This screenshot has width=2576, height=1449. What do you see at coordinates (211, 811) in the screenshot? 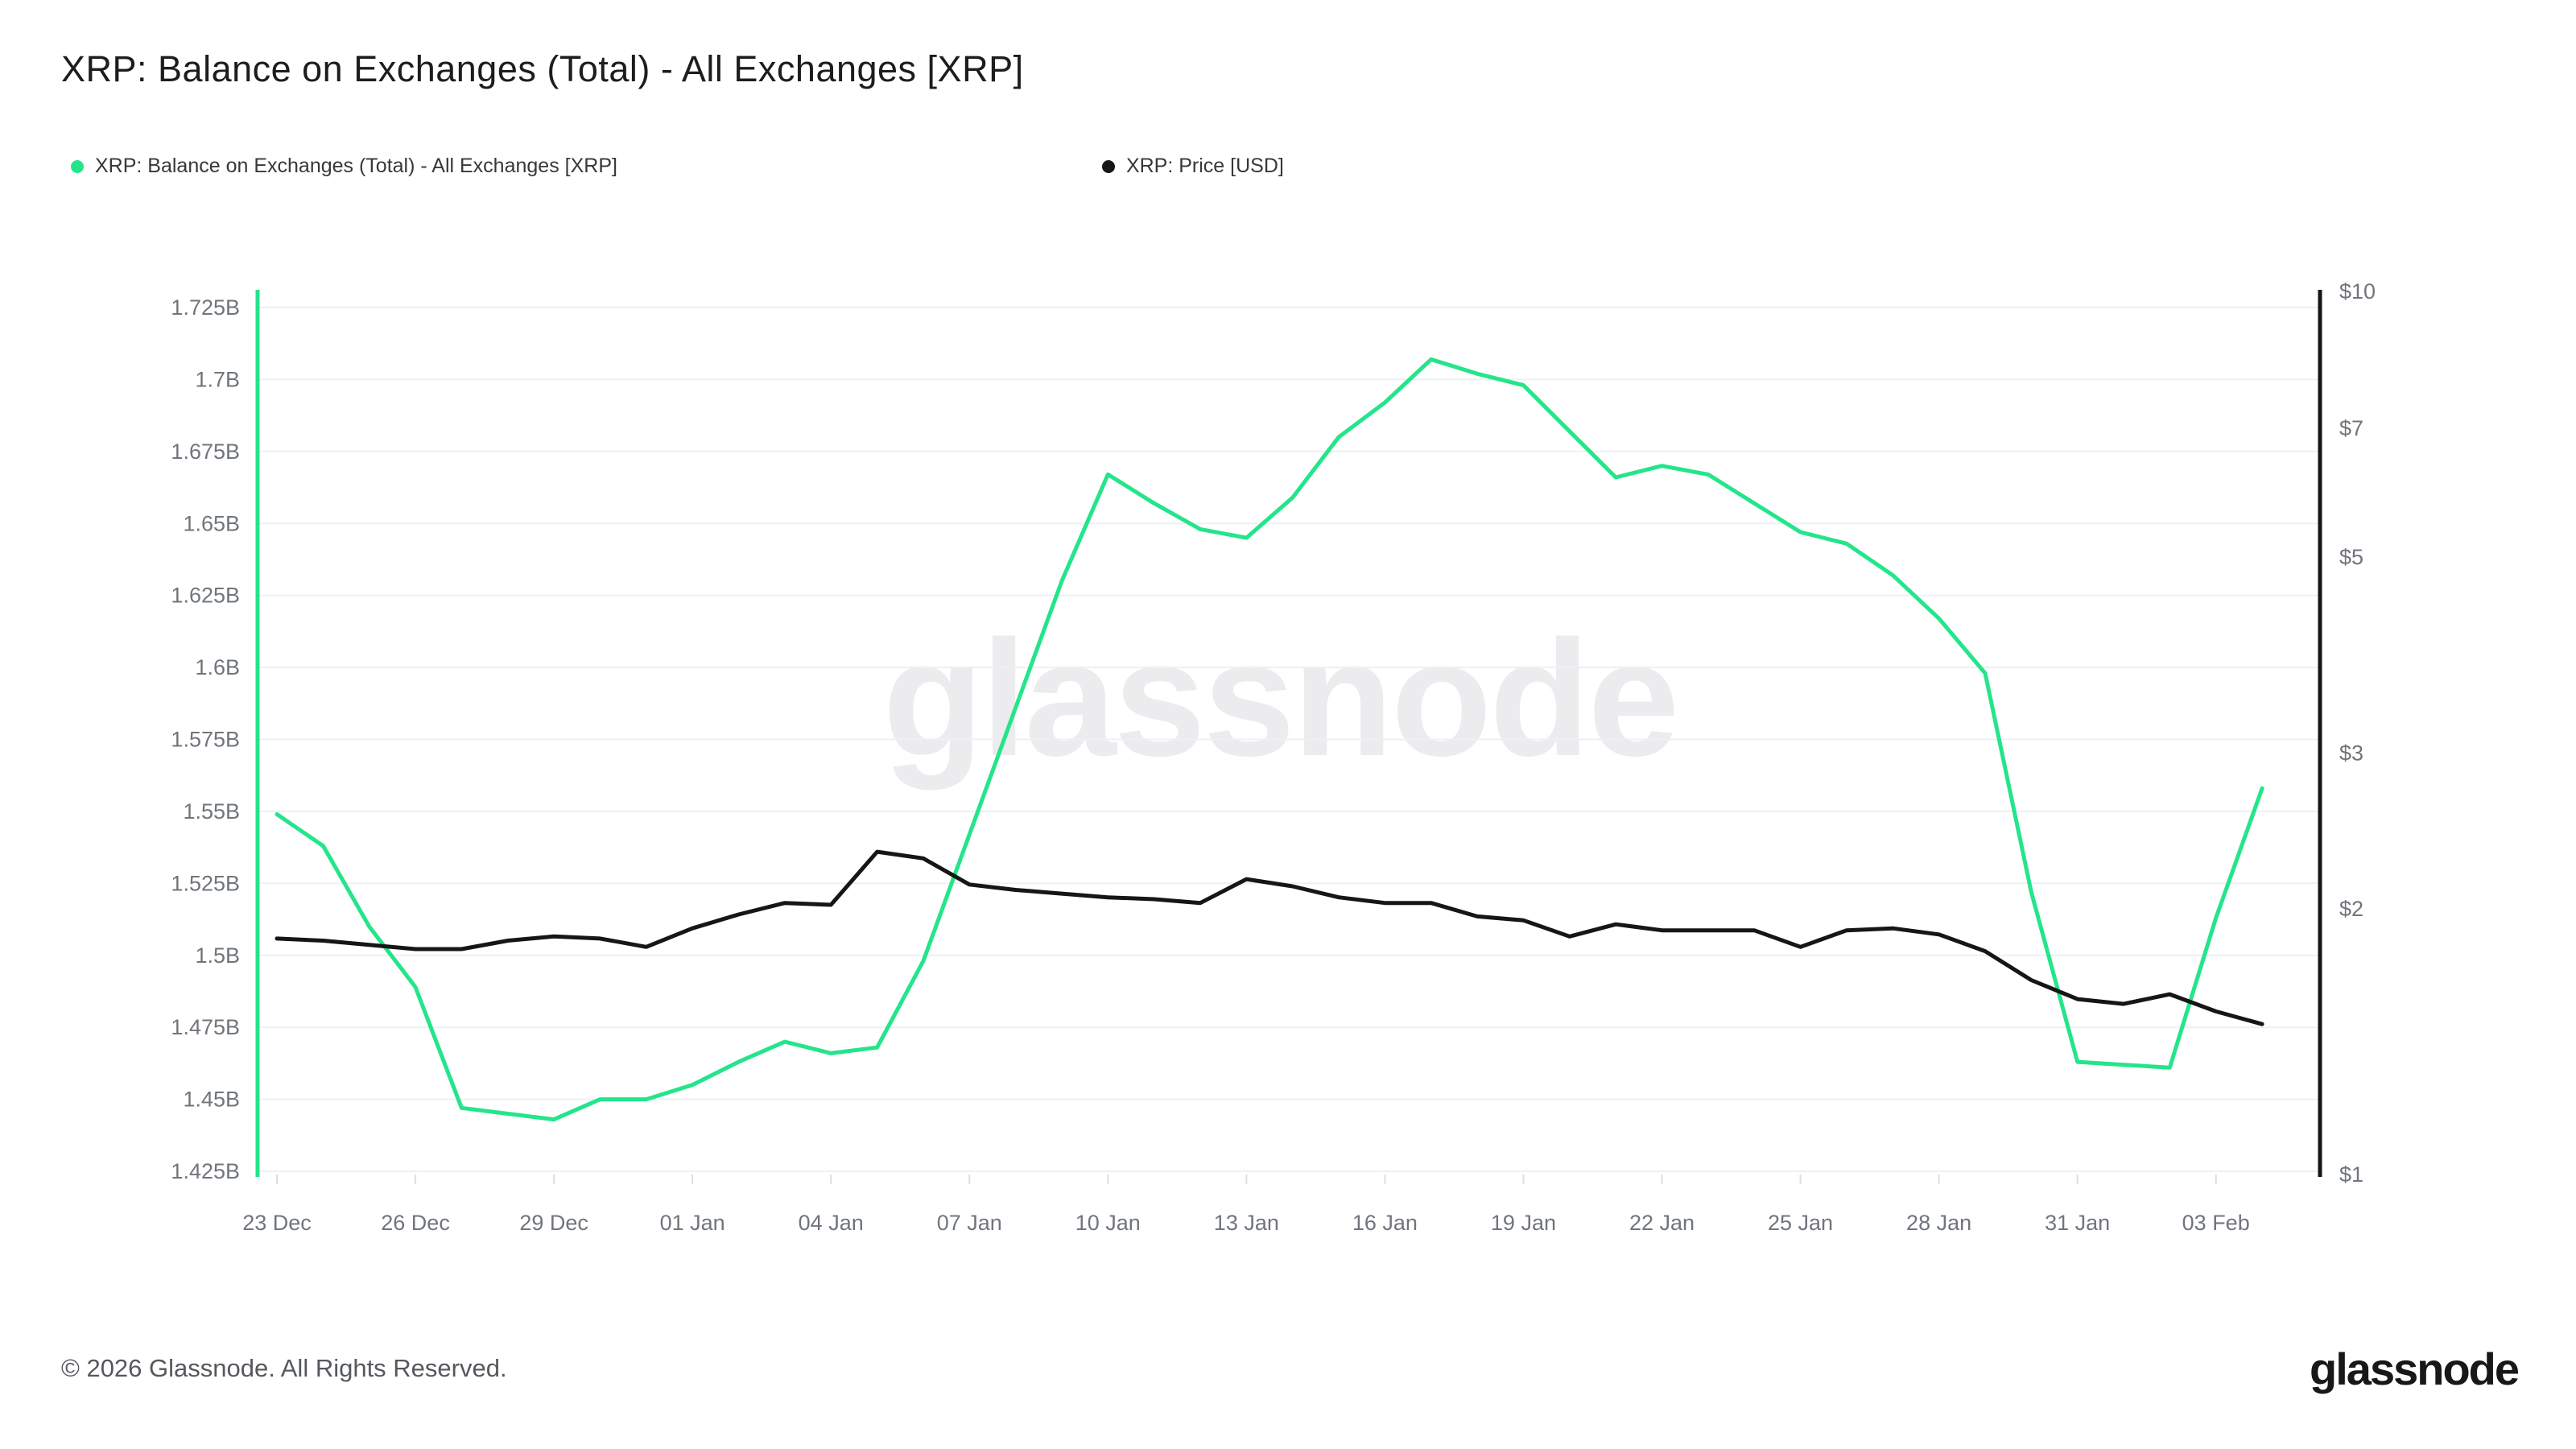
I see `left-axis-tick-label: 1.55B` at bounding box center [211, 811].